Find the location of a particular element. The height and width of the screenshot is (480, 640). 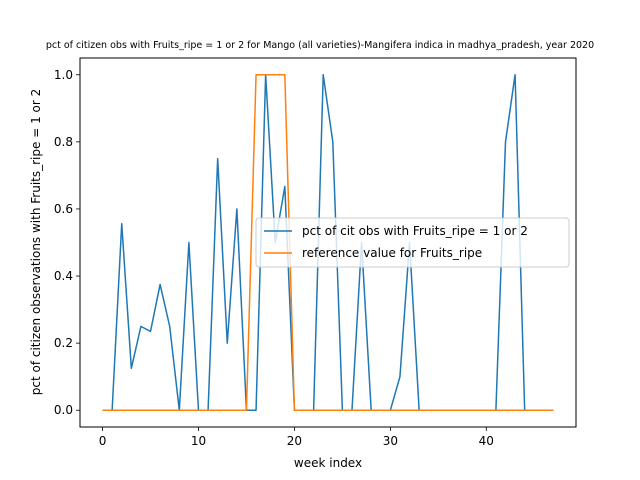

x-tick-label: 0 is located at coordinates (103, 441).